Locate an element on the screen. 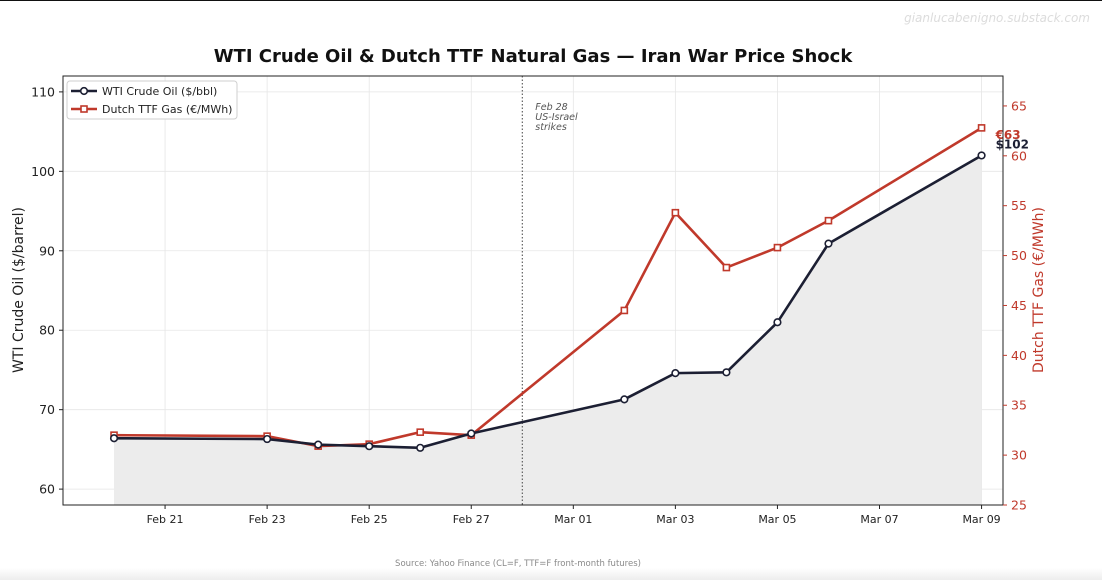  x-tick-label: Mar 01 is located at coordinates (573, 519).